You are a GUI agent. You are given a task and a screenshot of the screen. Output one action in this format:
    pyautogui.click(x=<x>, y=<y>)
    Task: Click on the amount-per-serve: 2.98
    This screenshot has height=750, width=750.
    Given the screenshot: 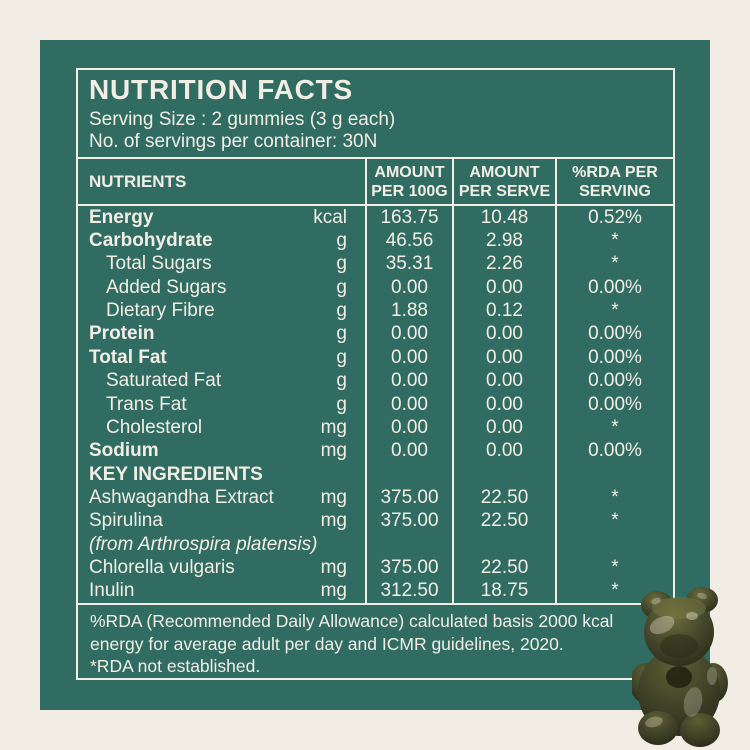 What is the action you would take?
    pyautogui.click(x=503, y=241)
    